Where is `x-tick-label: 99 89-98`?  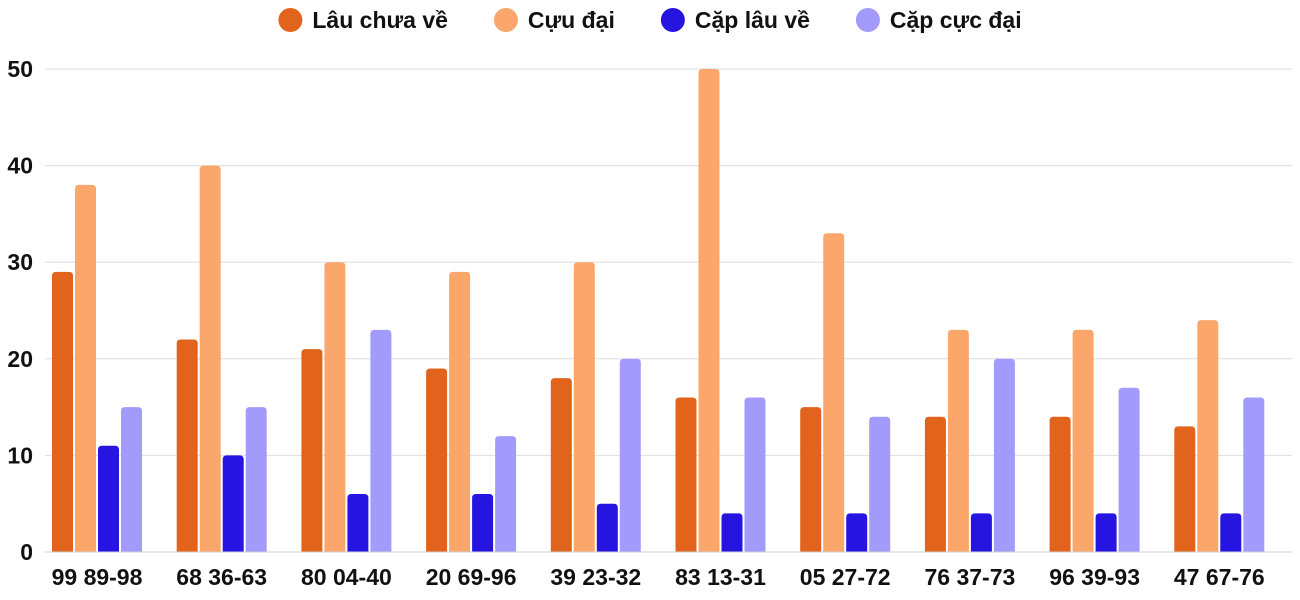
x-tick-label: 99 89-98 is located at coordinates (97, 577).